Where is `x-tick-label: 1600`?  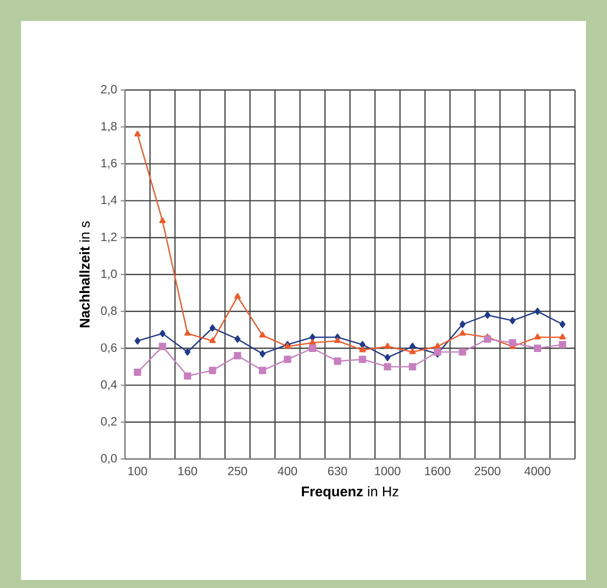
x-tick-label: 1600 is located at coordinates (437, 471).